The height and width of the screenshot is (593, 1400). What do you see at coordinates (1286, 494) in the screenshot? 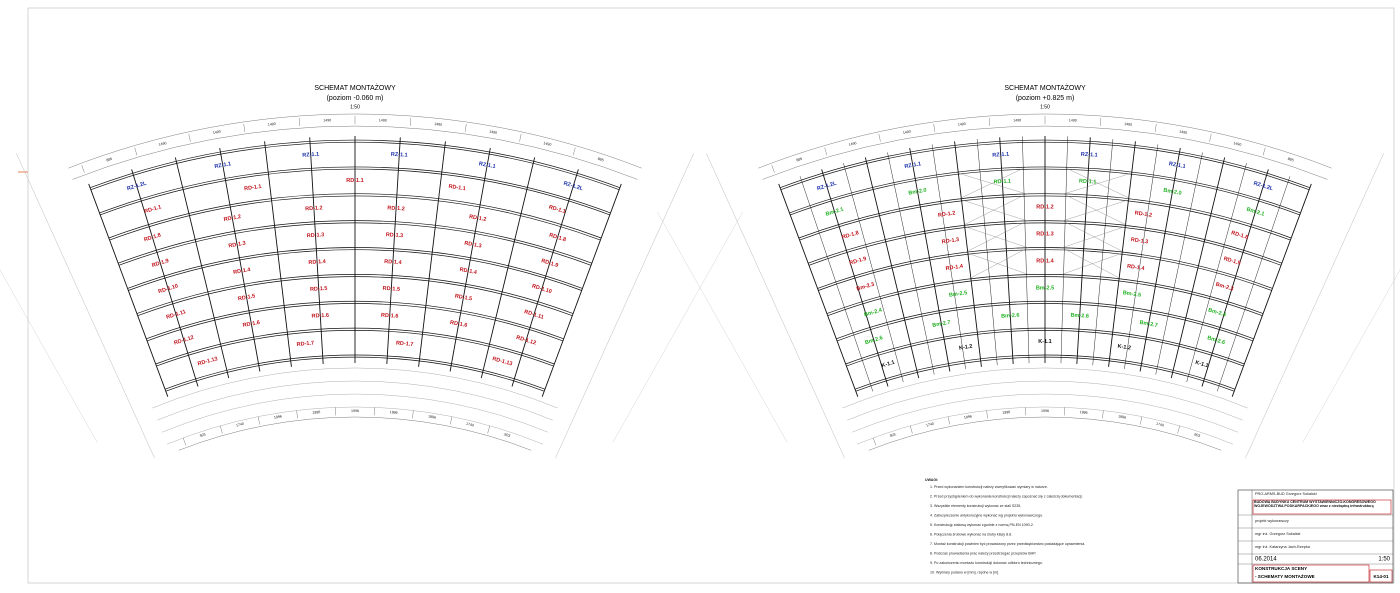
I see `investor: PRO-ARMS-BUD Grzegorz Sokalski` at bounding box center [1286, 494].